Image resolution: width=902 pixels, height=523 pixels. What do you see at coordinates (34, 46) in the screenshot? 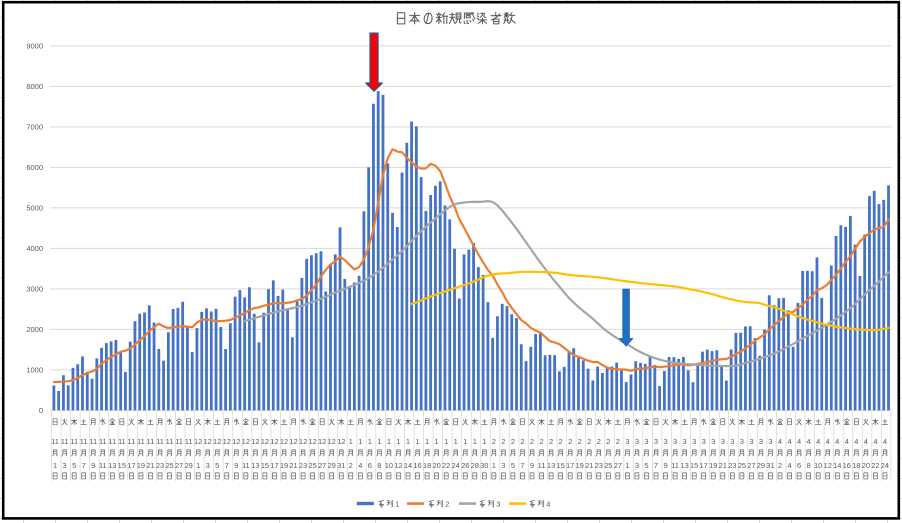
I see `svg-text: 9000` at bounding box center [34, 46].